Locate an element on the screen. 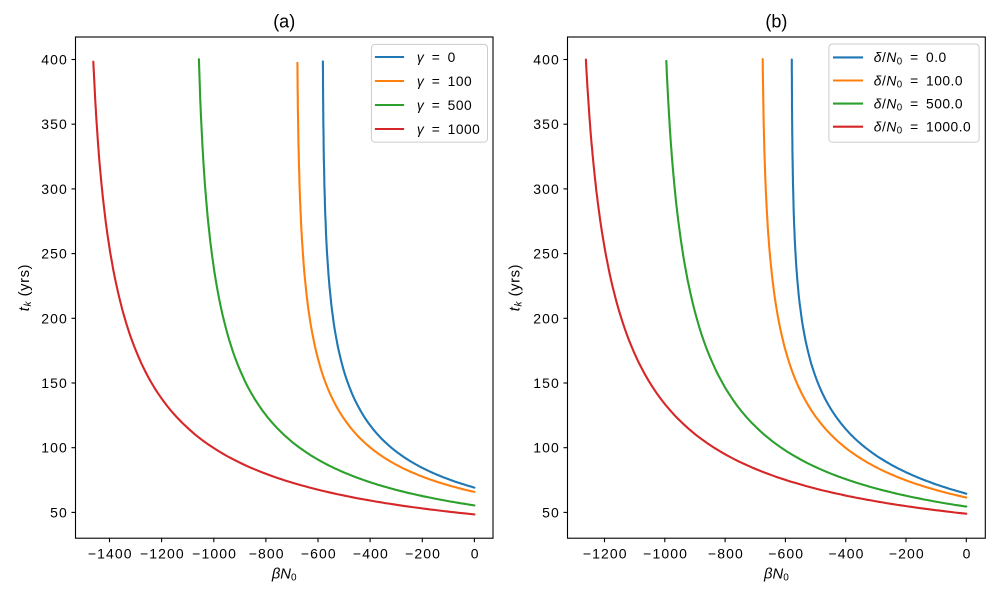 The width and height of the screenshot is (1000, 605). svg-text: γ = 0 is located at coordinates (436, 57).